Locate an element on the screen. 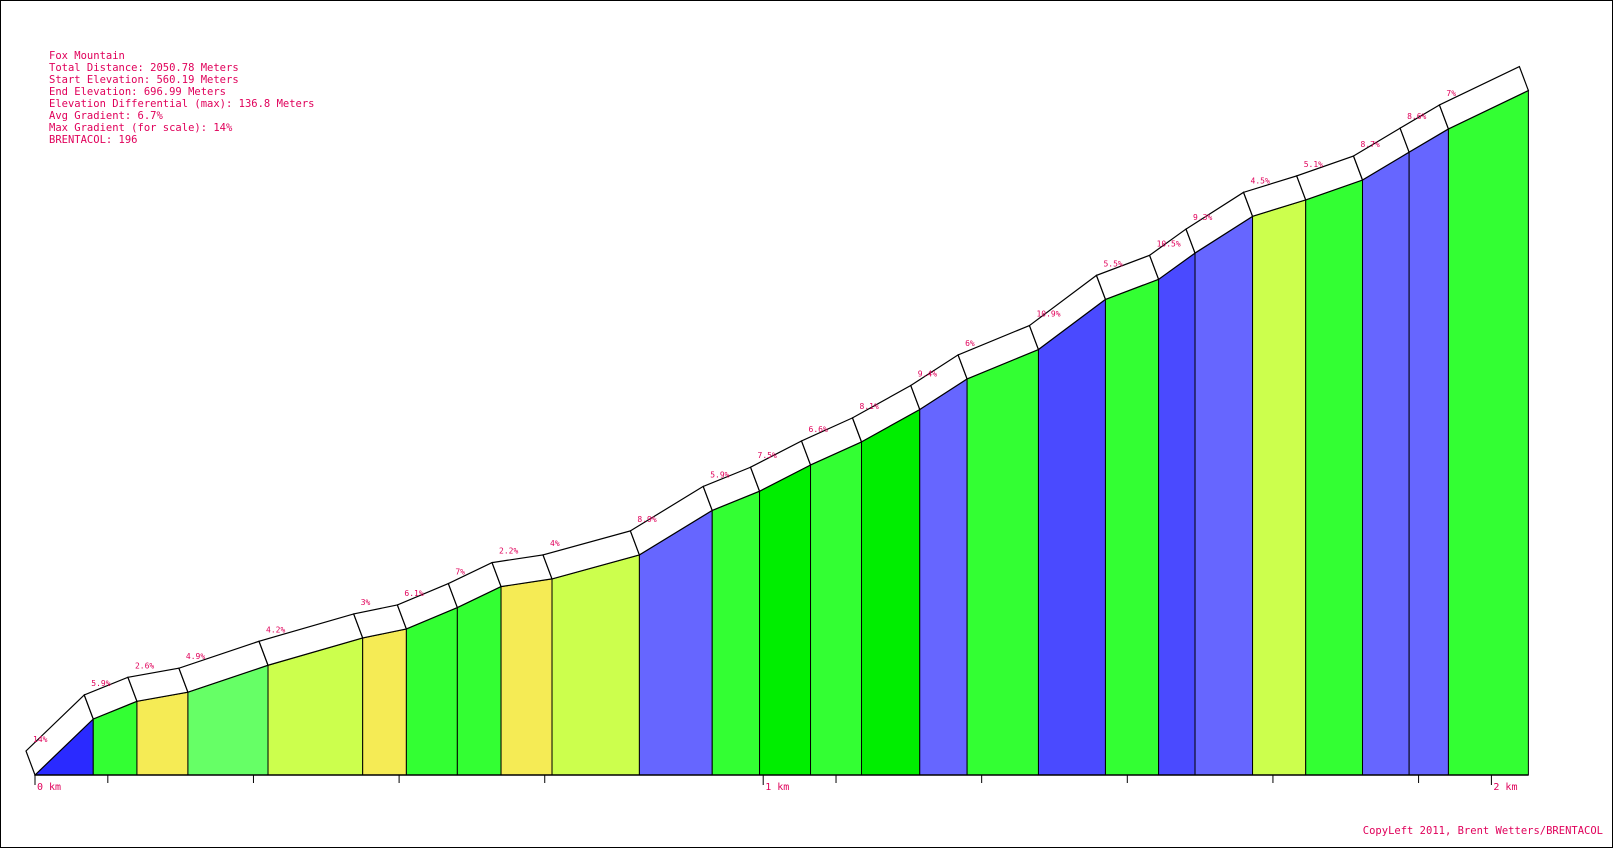 The image size is (1613, 848). gradient-label-21: 9.3% is located at coordinates (1202, 217).